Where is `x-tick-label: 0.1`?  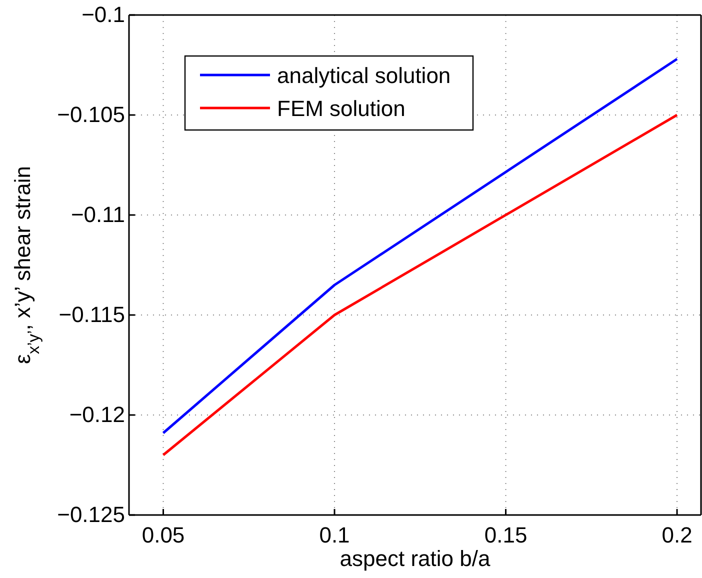 x-tick-label: 0.1 is located at coordinates (334, 535).